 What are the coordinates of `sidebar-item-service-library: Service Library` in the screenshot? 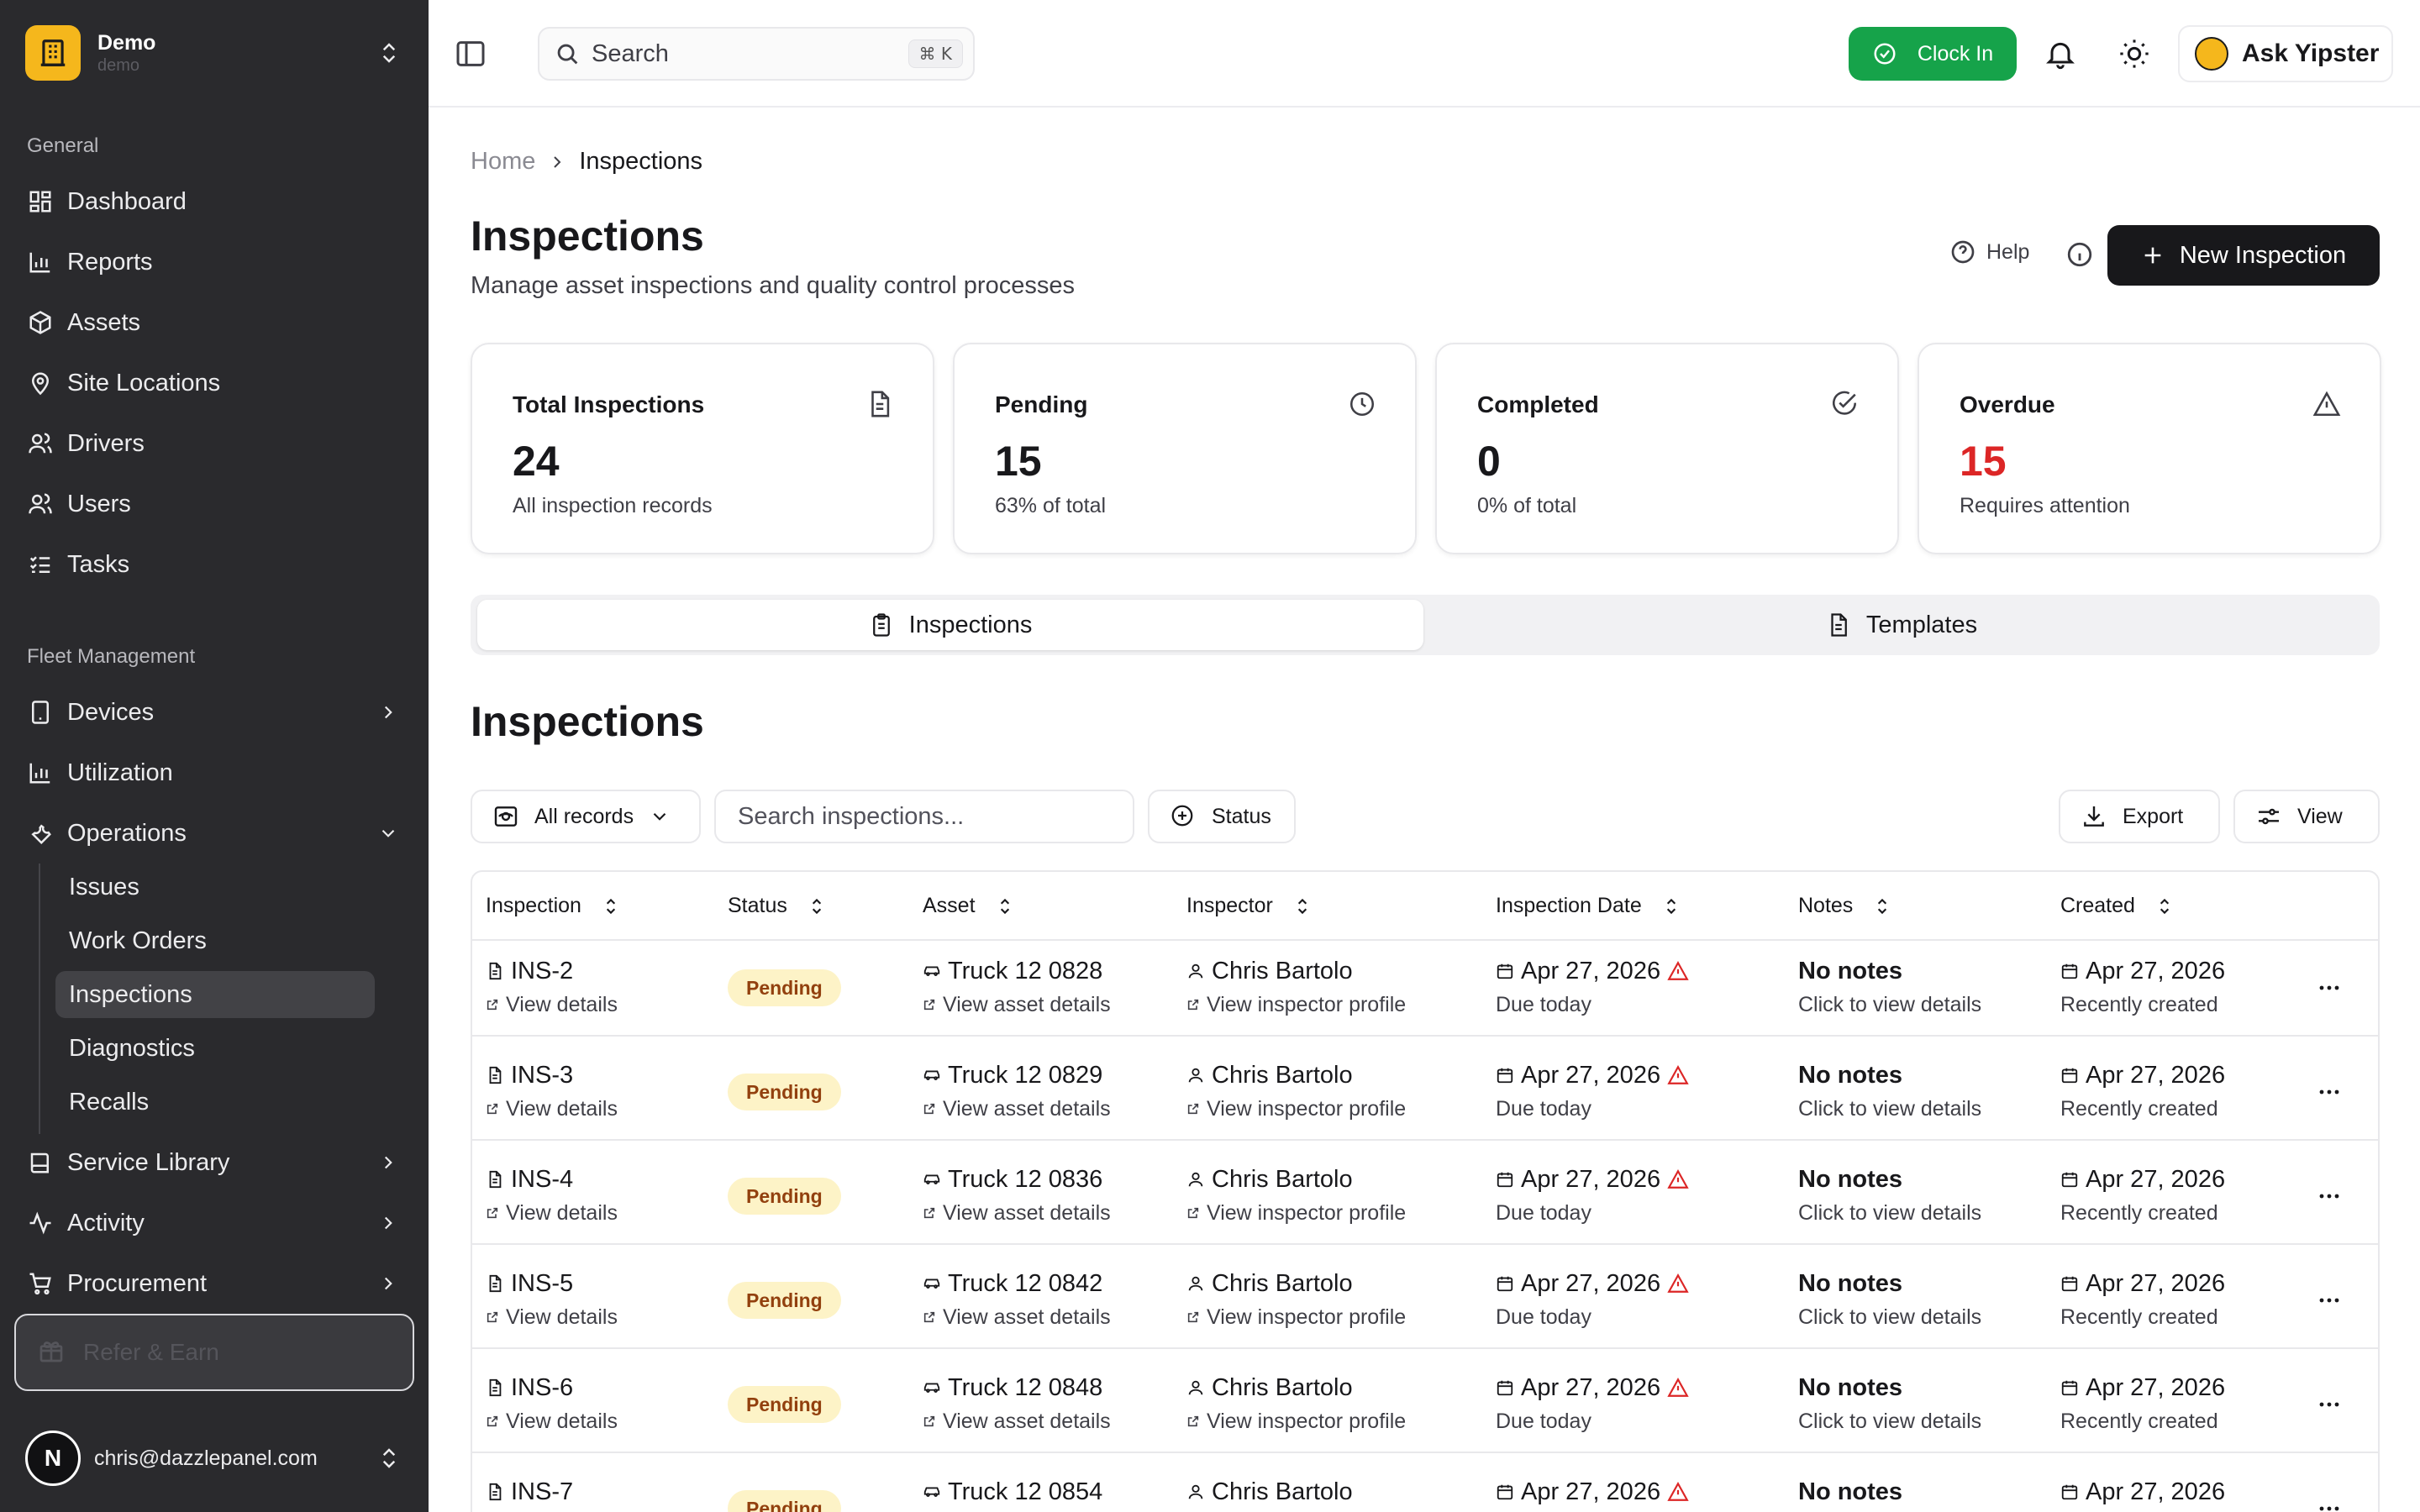 It's located at (214, 1162).